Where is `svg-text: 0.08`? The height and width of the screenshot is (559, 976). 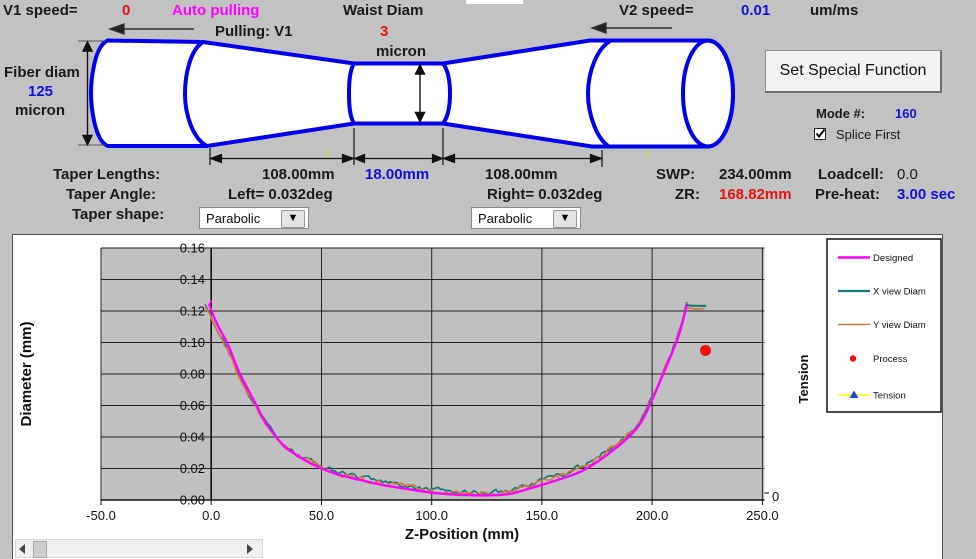 svg-text: 0.08 is located at coordinates (192, 374).